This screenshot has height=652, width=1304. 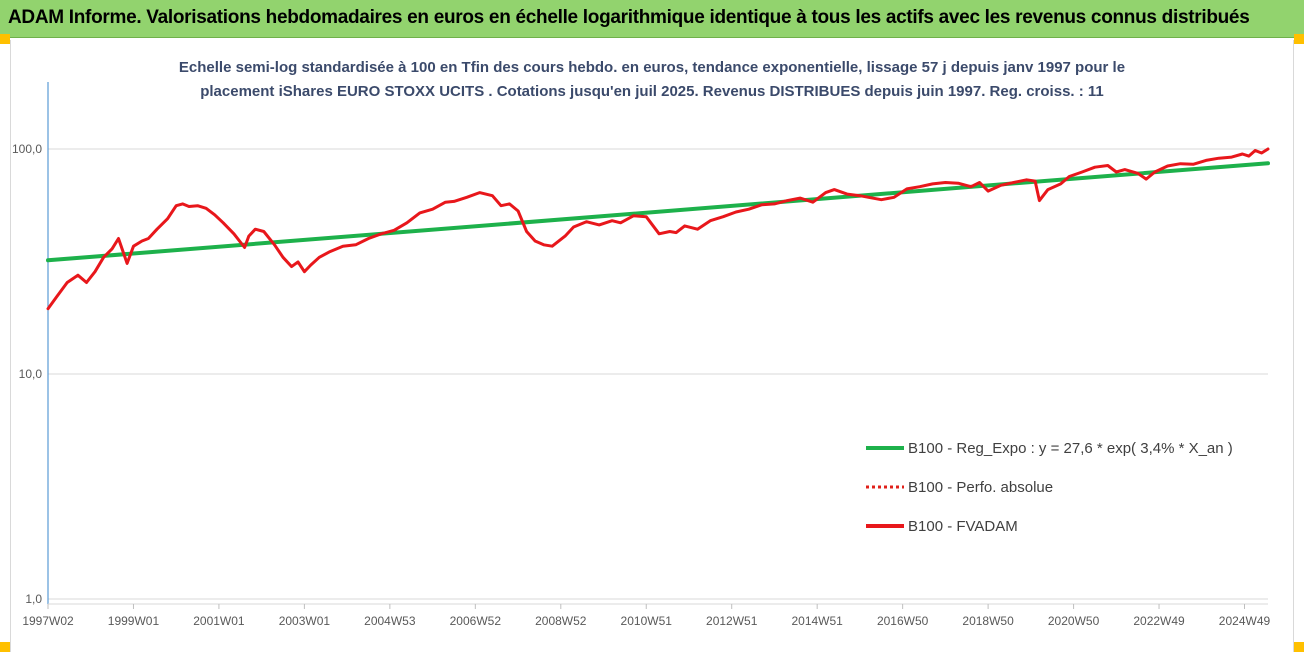 I want to click on x-tick-label: 2018W50, so click(x=988, y=621).